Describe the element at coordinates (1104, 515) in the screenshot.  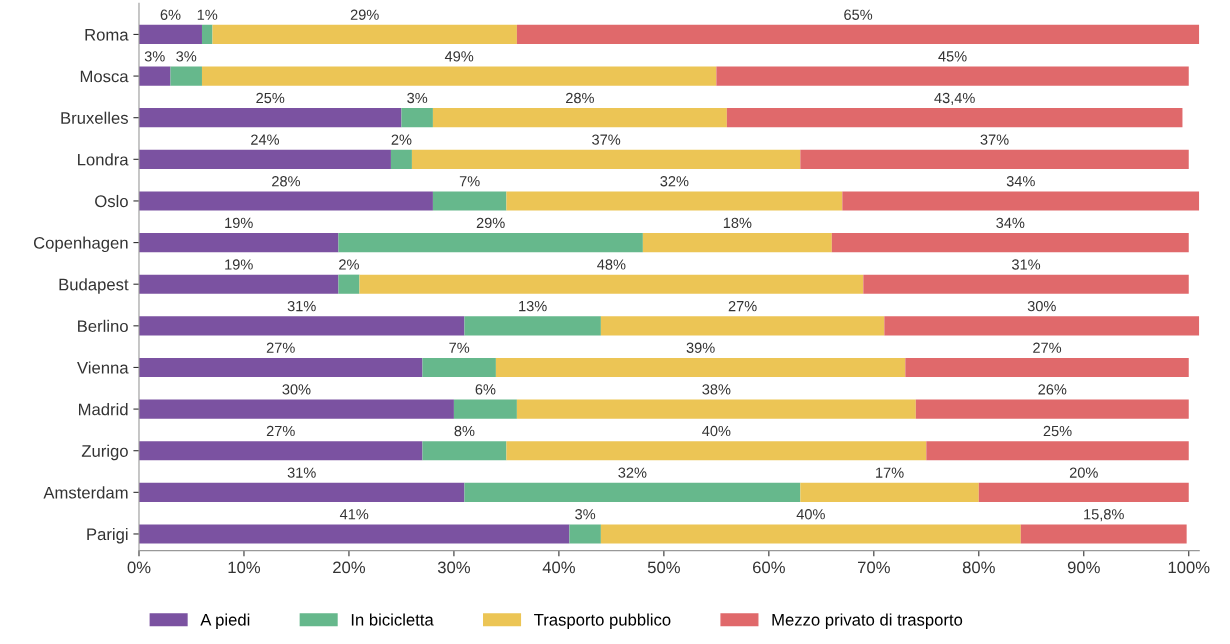
I see `data-label: 15,8%` at that location.